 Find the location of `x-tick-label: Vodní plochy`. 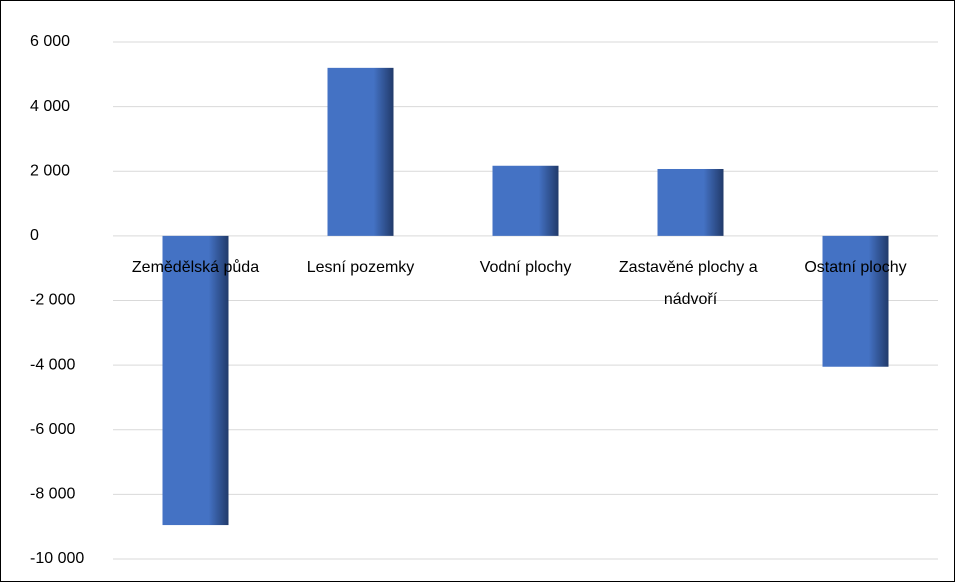

x-tick-label: Vodní plochy is located at coordinates (526, 267).